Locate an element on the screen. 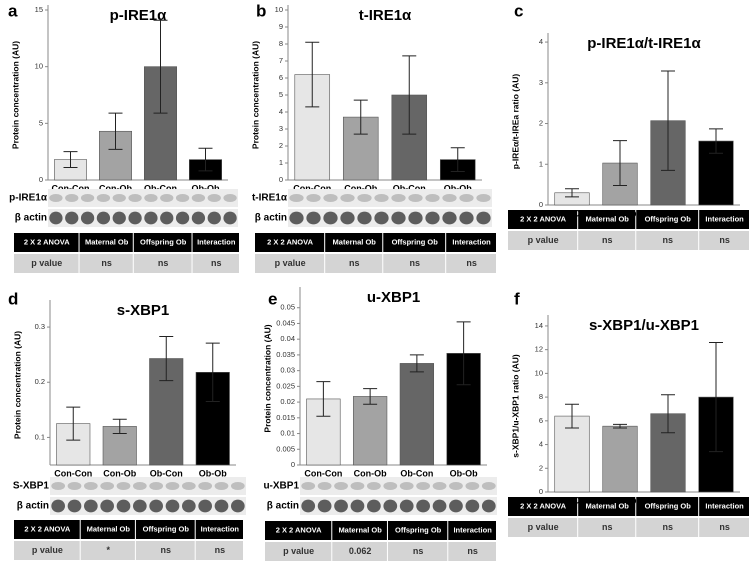  bar is located at coordinates (370, 431).